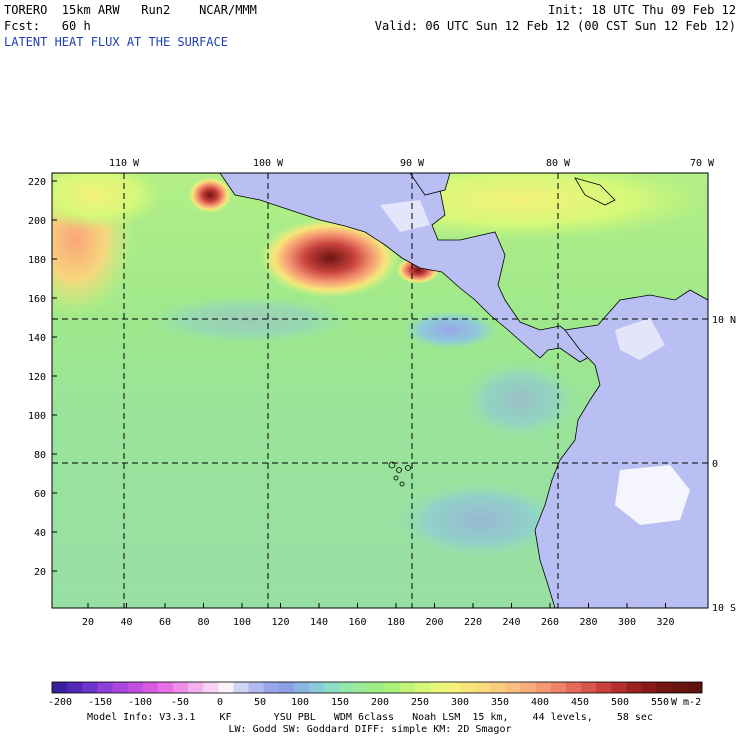 The height and width of the screenshot is (740, 740). Describe the element at coordinates (550, 622) in the screenshot. I see `grid-label-bottom: 260` at that location.